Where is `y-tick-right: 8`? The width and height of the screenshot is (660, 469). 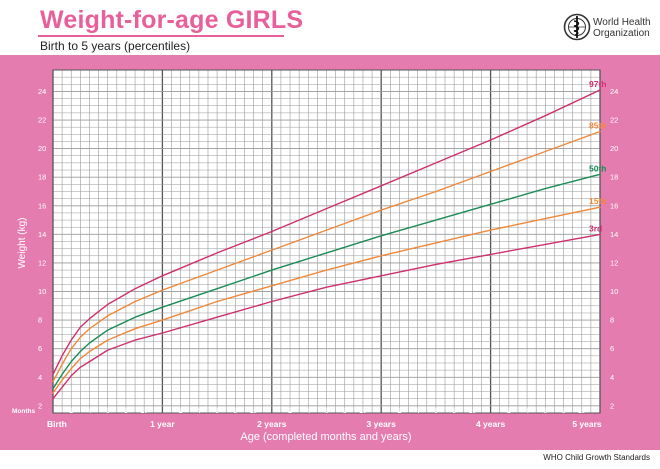
y-tick-right: 8 is located at coordinates (612, 320).